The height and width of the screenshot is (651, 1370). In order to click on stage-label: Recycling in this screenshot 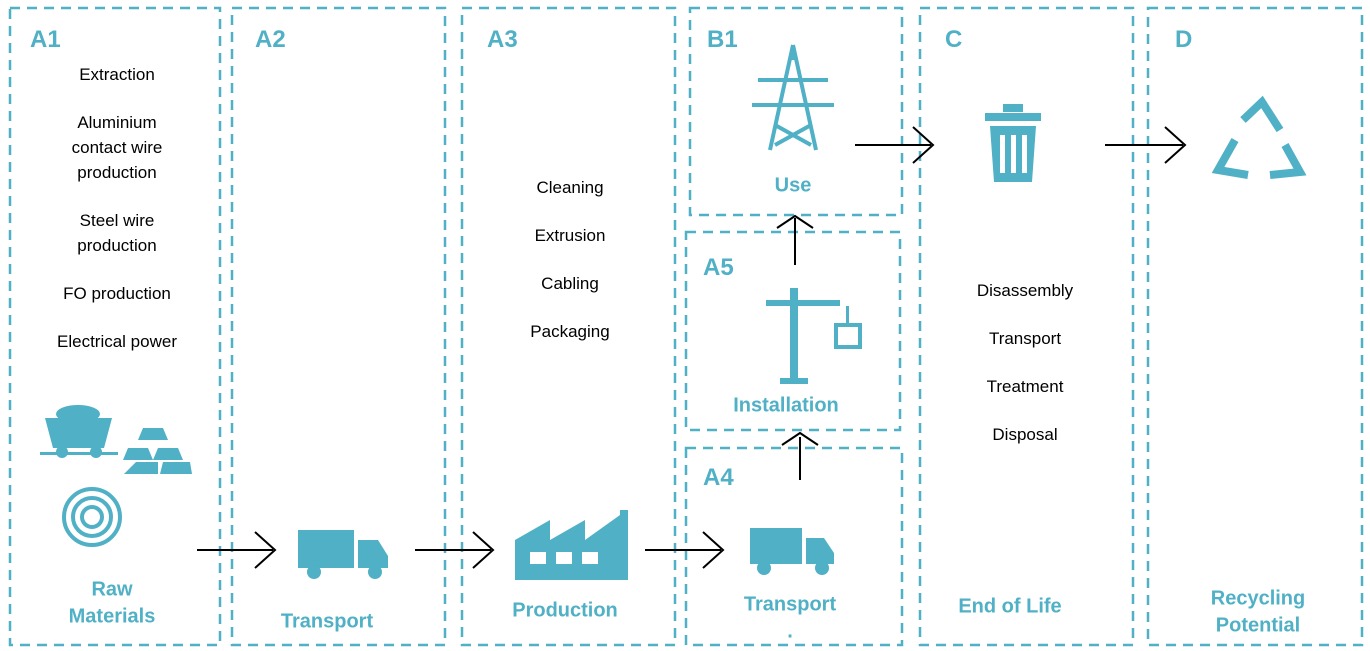, I will do `click(1258, 598)`.